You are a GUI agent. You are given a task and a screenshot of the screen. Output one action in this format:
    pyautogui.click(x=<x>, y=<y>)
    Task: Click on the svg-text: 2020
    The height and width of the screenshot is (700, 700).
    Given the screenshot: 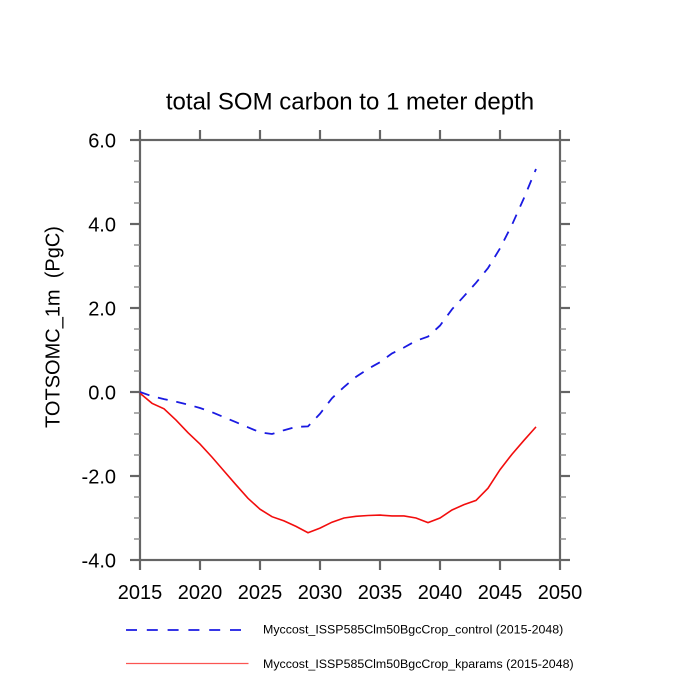 What is the action you would take?
    pyautogui.click(x=200, y=593)
    